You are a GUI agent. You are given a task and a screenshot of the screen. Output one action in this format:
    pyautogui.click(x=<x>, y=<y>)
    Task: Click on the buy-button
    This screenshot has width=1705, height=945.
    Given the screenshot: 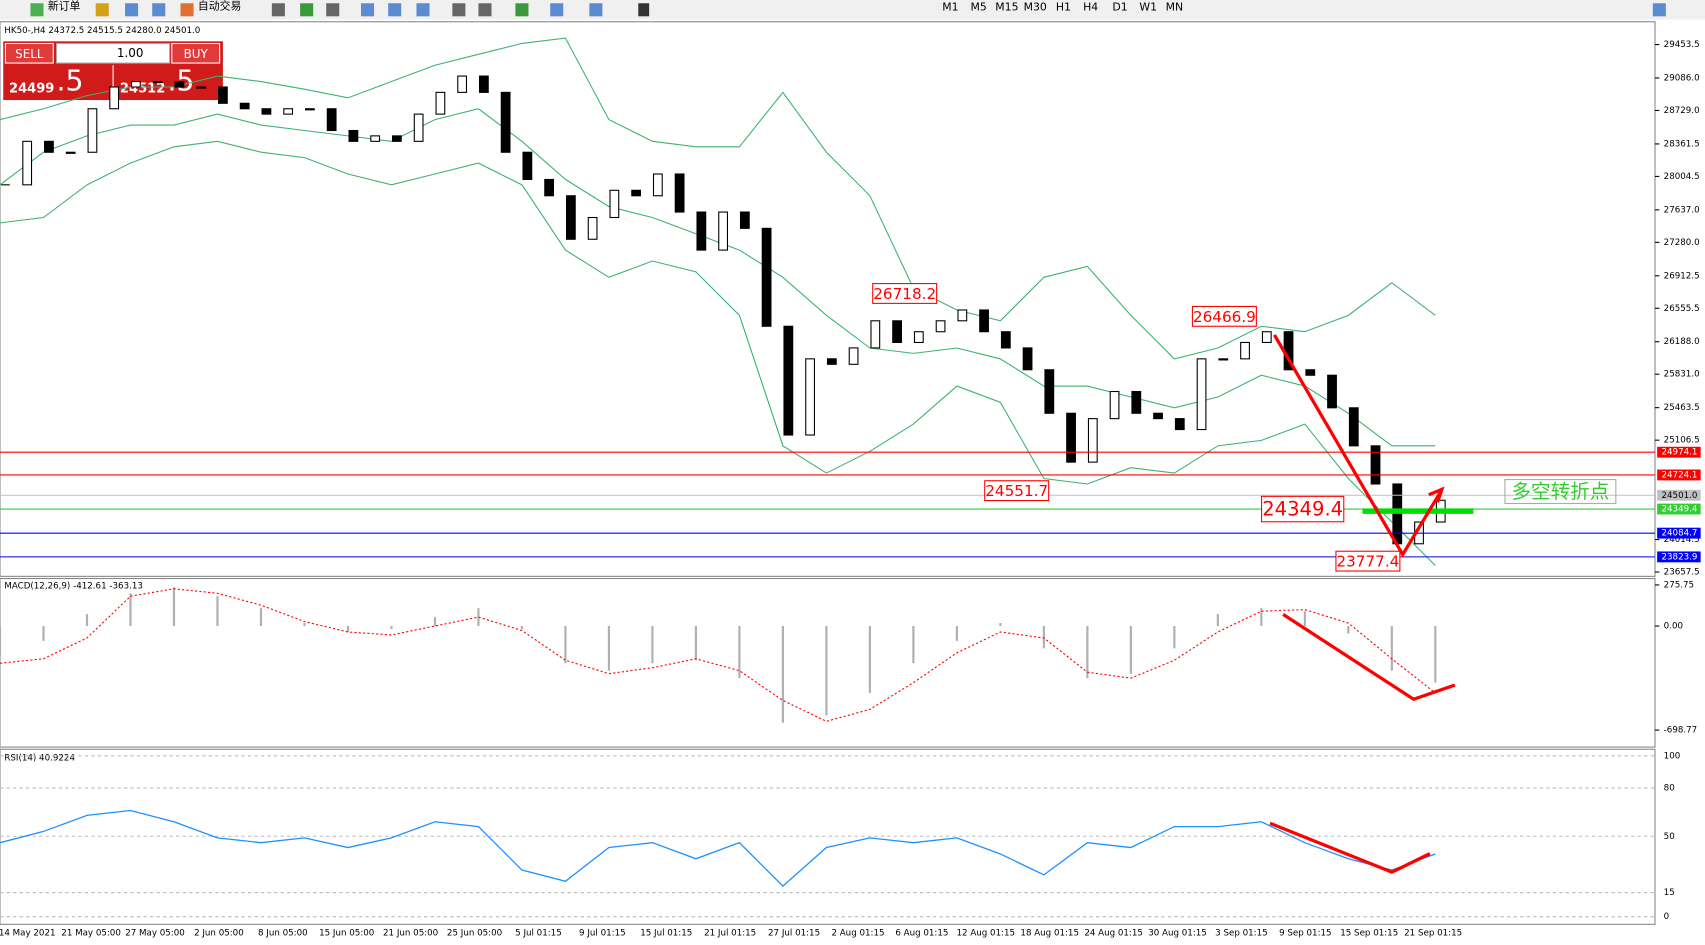 What is the action you would take?
    pyautogui.click(x=196, y=53)
    